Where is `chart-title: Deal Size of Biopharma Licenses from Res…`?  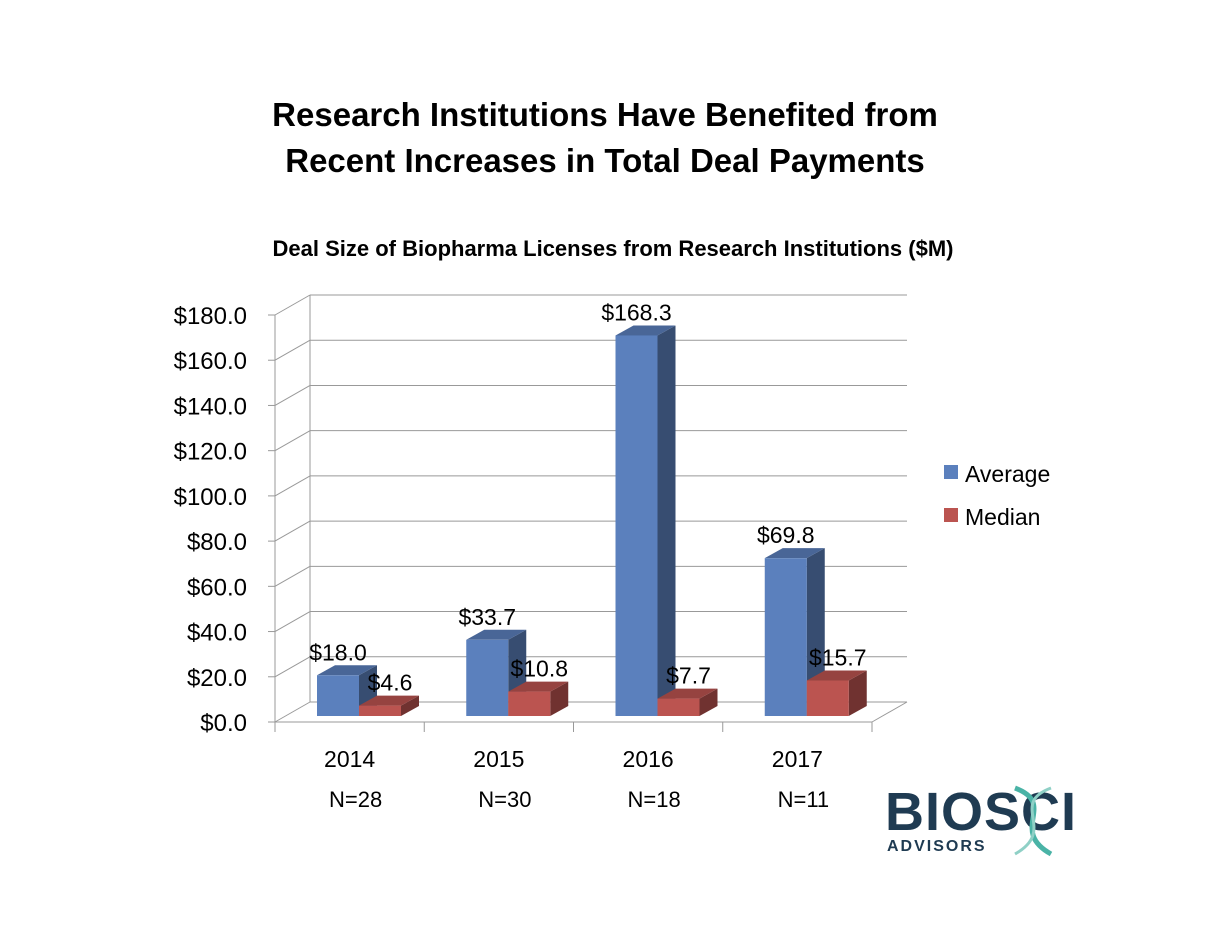
chart-title: Deal Size of Biopharma Licenses from Res… is located at coordinates (613, 248).